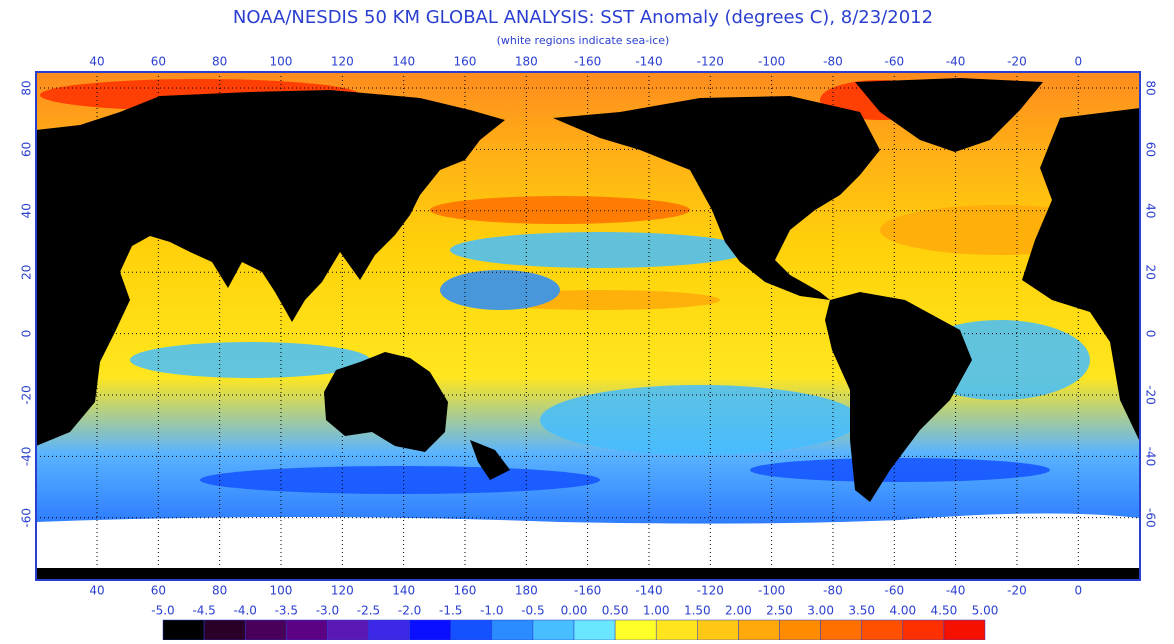  What do you see at coordinates (465, 591) in the screenshot?
I see `longitude-label-bottom: 160` at bounding box center [465, 591].